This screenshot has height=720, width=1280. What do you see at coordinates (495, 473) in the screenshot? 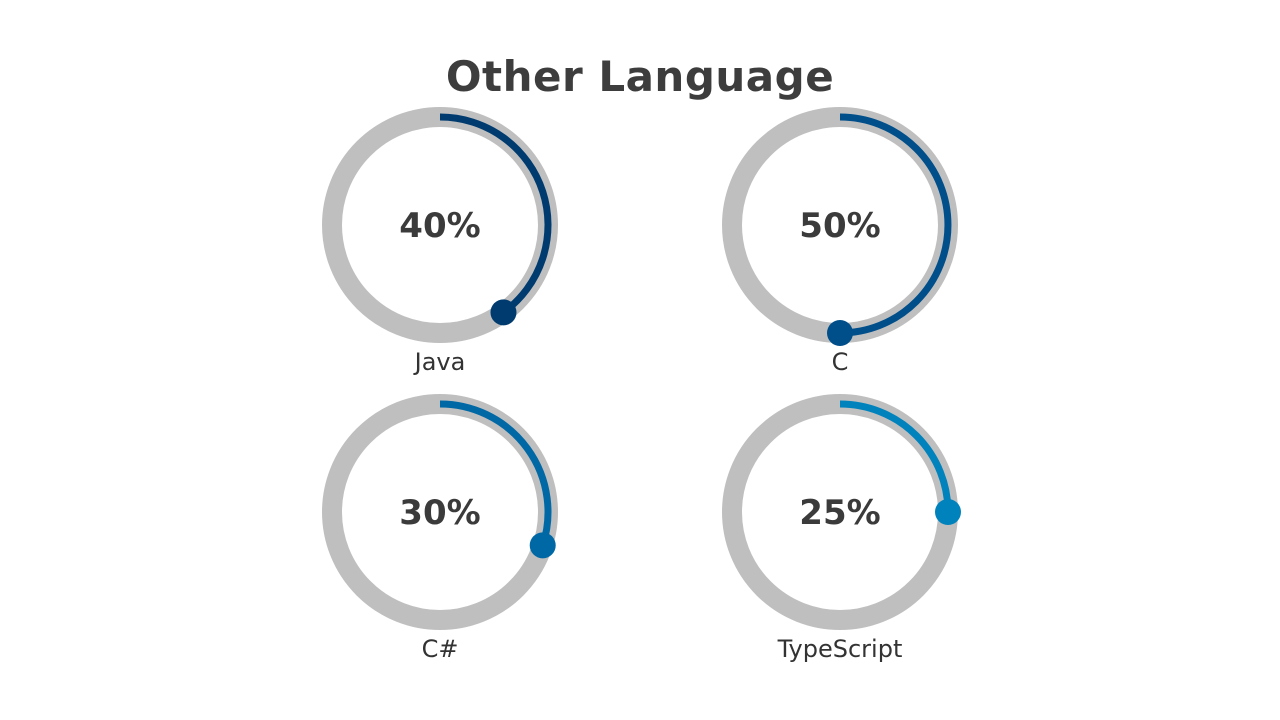
I see `ring-progress-c-sharp` at bounding box center [495, 473].